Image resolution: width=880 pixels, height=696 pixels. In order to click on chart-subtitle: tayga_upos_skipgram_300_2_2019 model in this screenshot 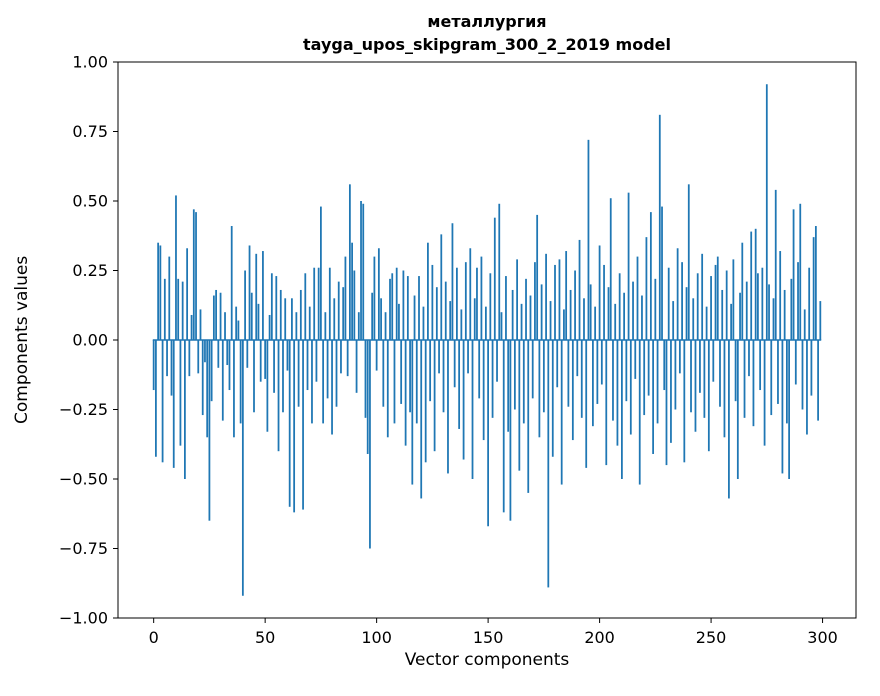, I will do `click(487, 45)`.